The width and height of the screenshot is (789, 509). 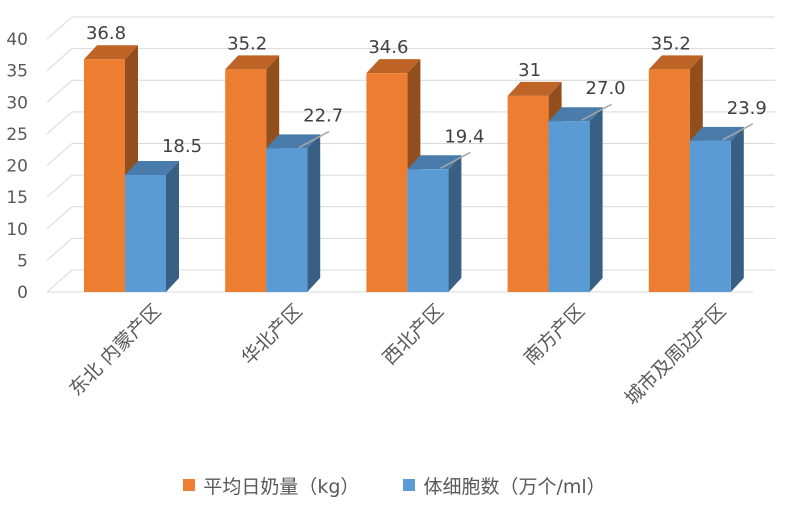 I want to click on y-tick-label: 15, so click(x=17, y=198).